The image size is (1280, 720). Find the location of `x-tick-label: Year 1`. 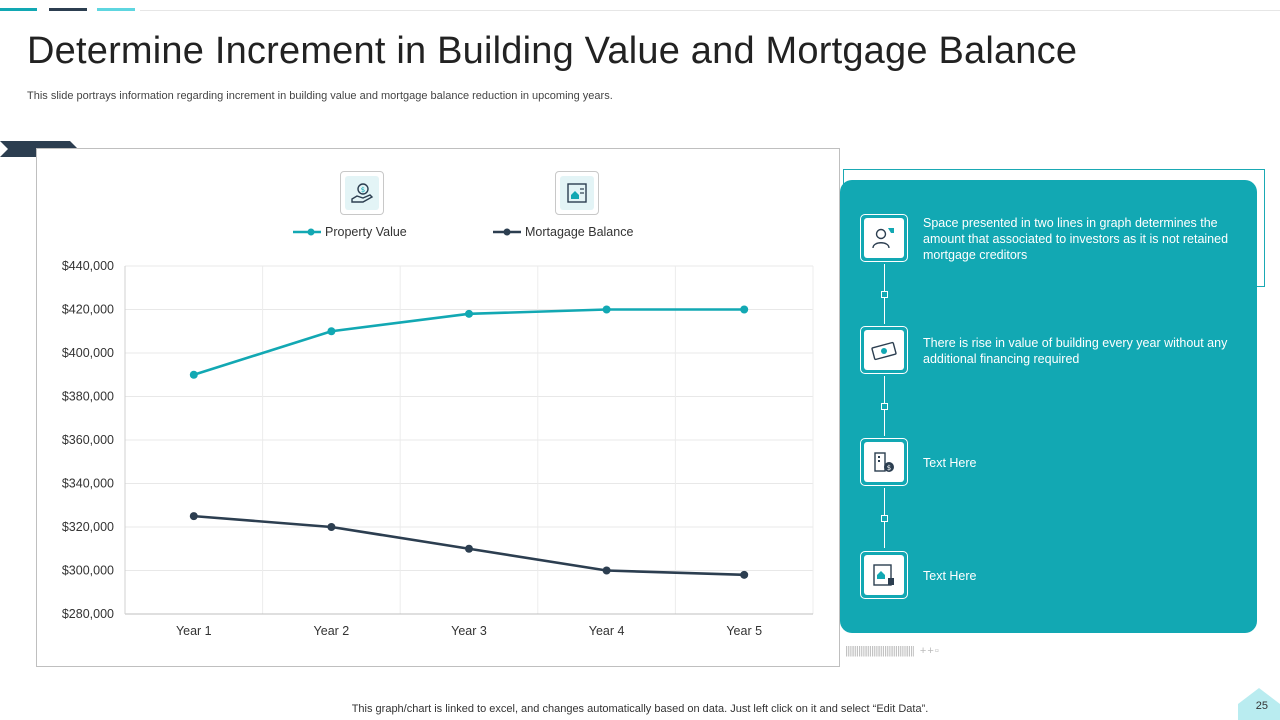

x-tick-label: Year 1 is located at coordinates (194, 631).